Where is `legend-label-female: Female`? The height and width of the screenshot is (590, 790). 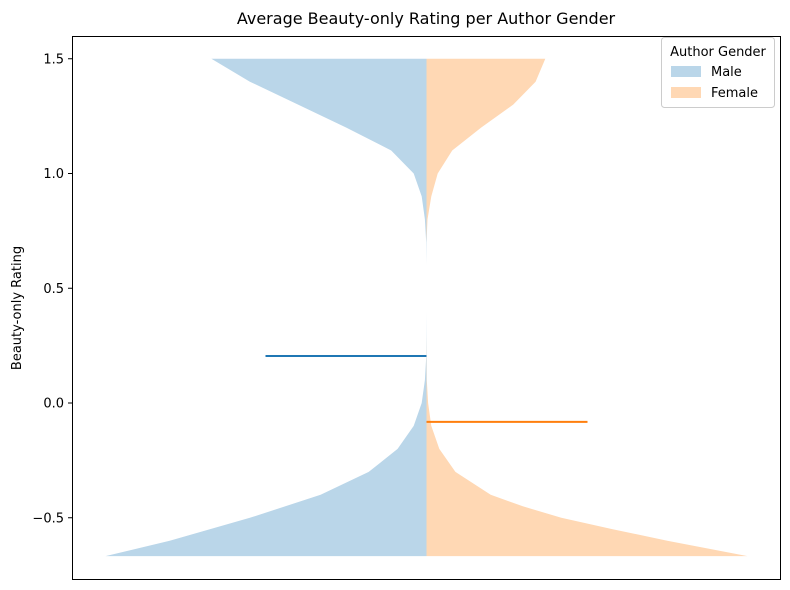
legend-label-female: Female is located at coordinates (734, 93).